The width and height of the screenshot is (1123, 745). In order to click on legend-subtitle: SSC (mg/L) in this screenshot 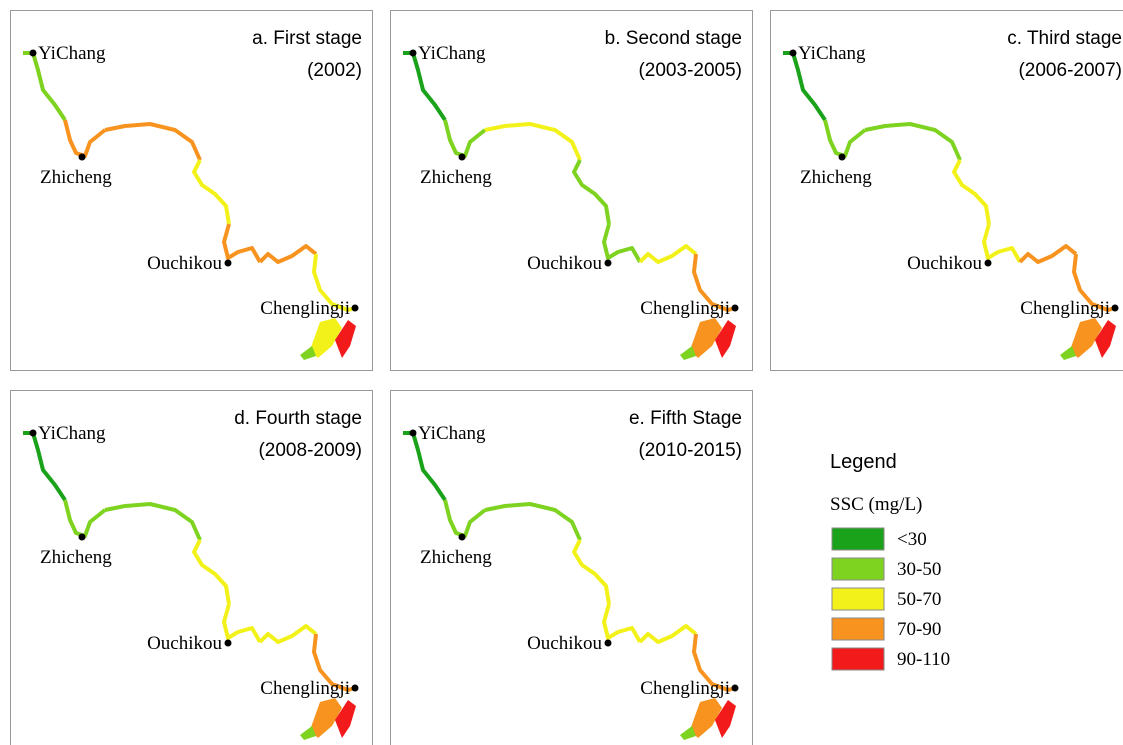, I will do `click(876, 504)`.